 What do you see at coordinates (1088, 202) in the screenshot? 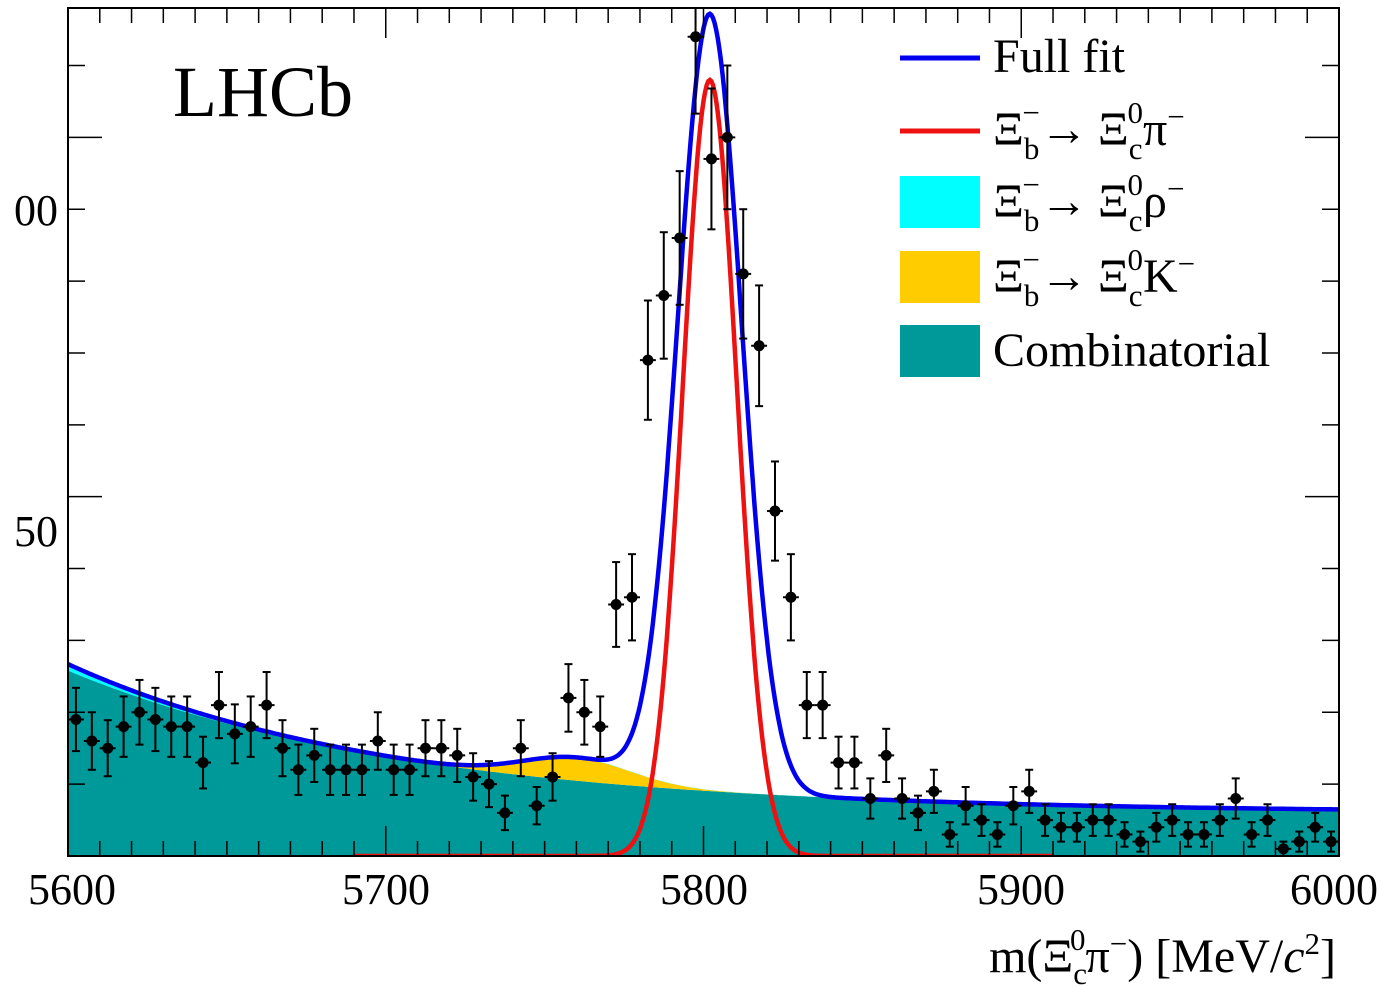
I see `legend-label-rho: Ξb−→ Ξc0ρ−` at bounding box center [1088, 202].